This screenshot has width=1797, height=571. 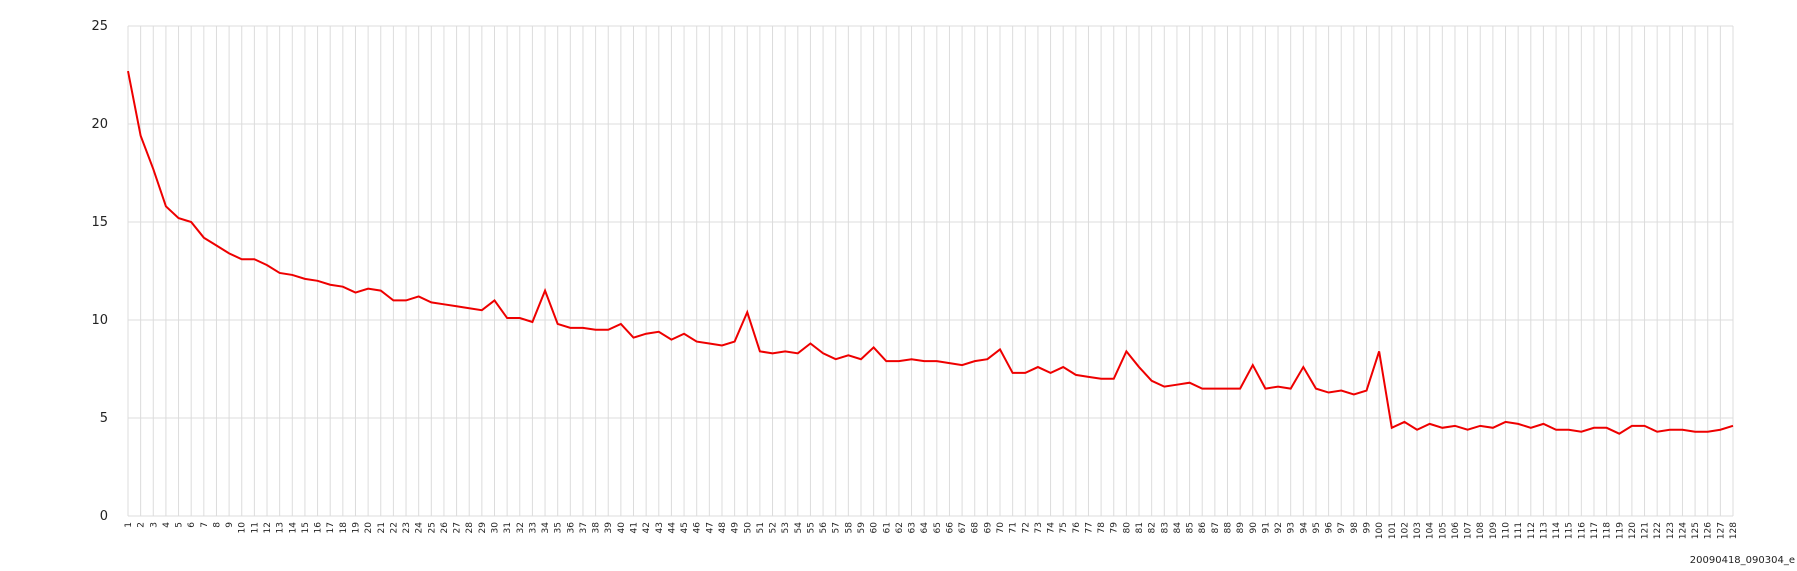 What do you see at coordinates (230, 525) in the screenshot?
I see `x-tick-label: 9` at bounding box center [230, 525].